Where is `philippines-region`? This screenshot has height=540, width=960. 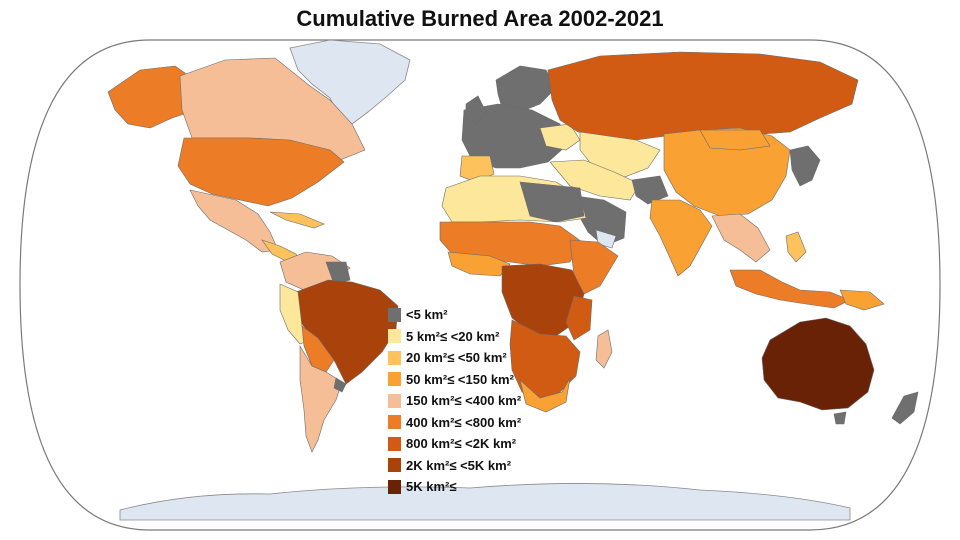
philippines-region is located at coordinates (796, 247).